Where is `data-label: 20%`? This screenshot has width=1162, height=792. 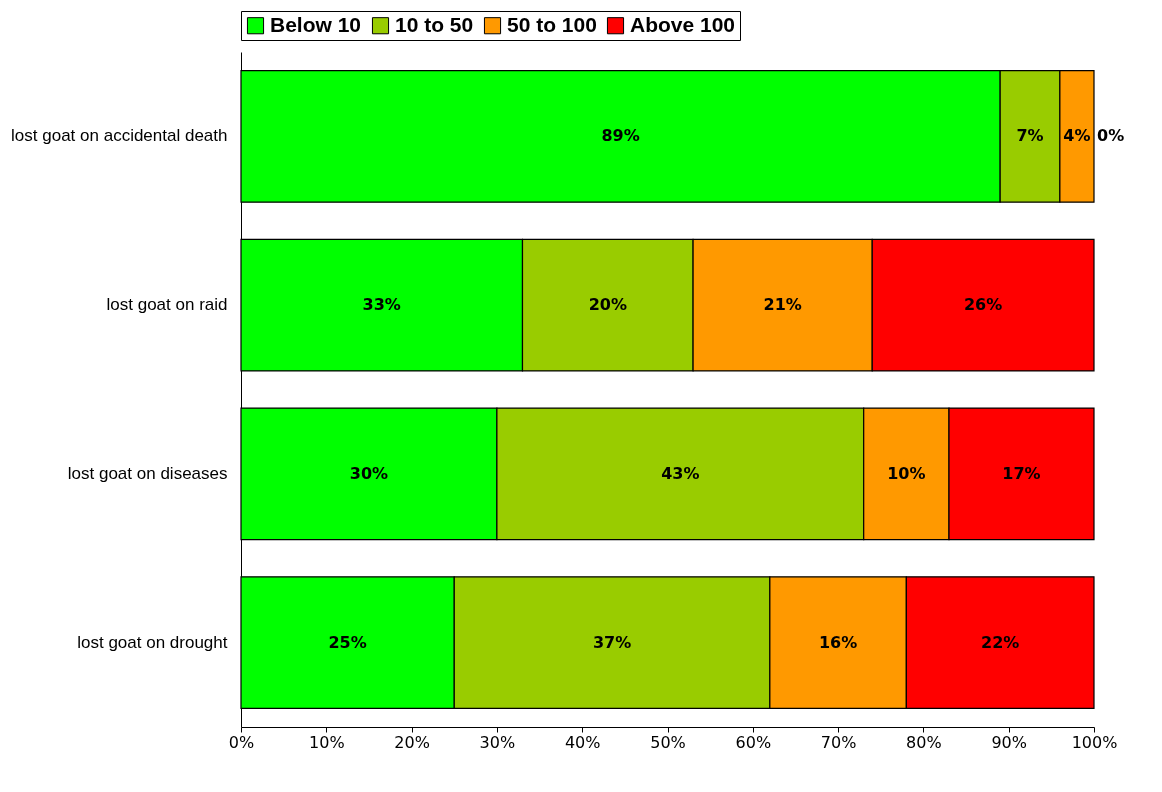
data-label: 20% is located at coordinates (607, 305).